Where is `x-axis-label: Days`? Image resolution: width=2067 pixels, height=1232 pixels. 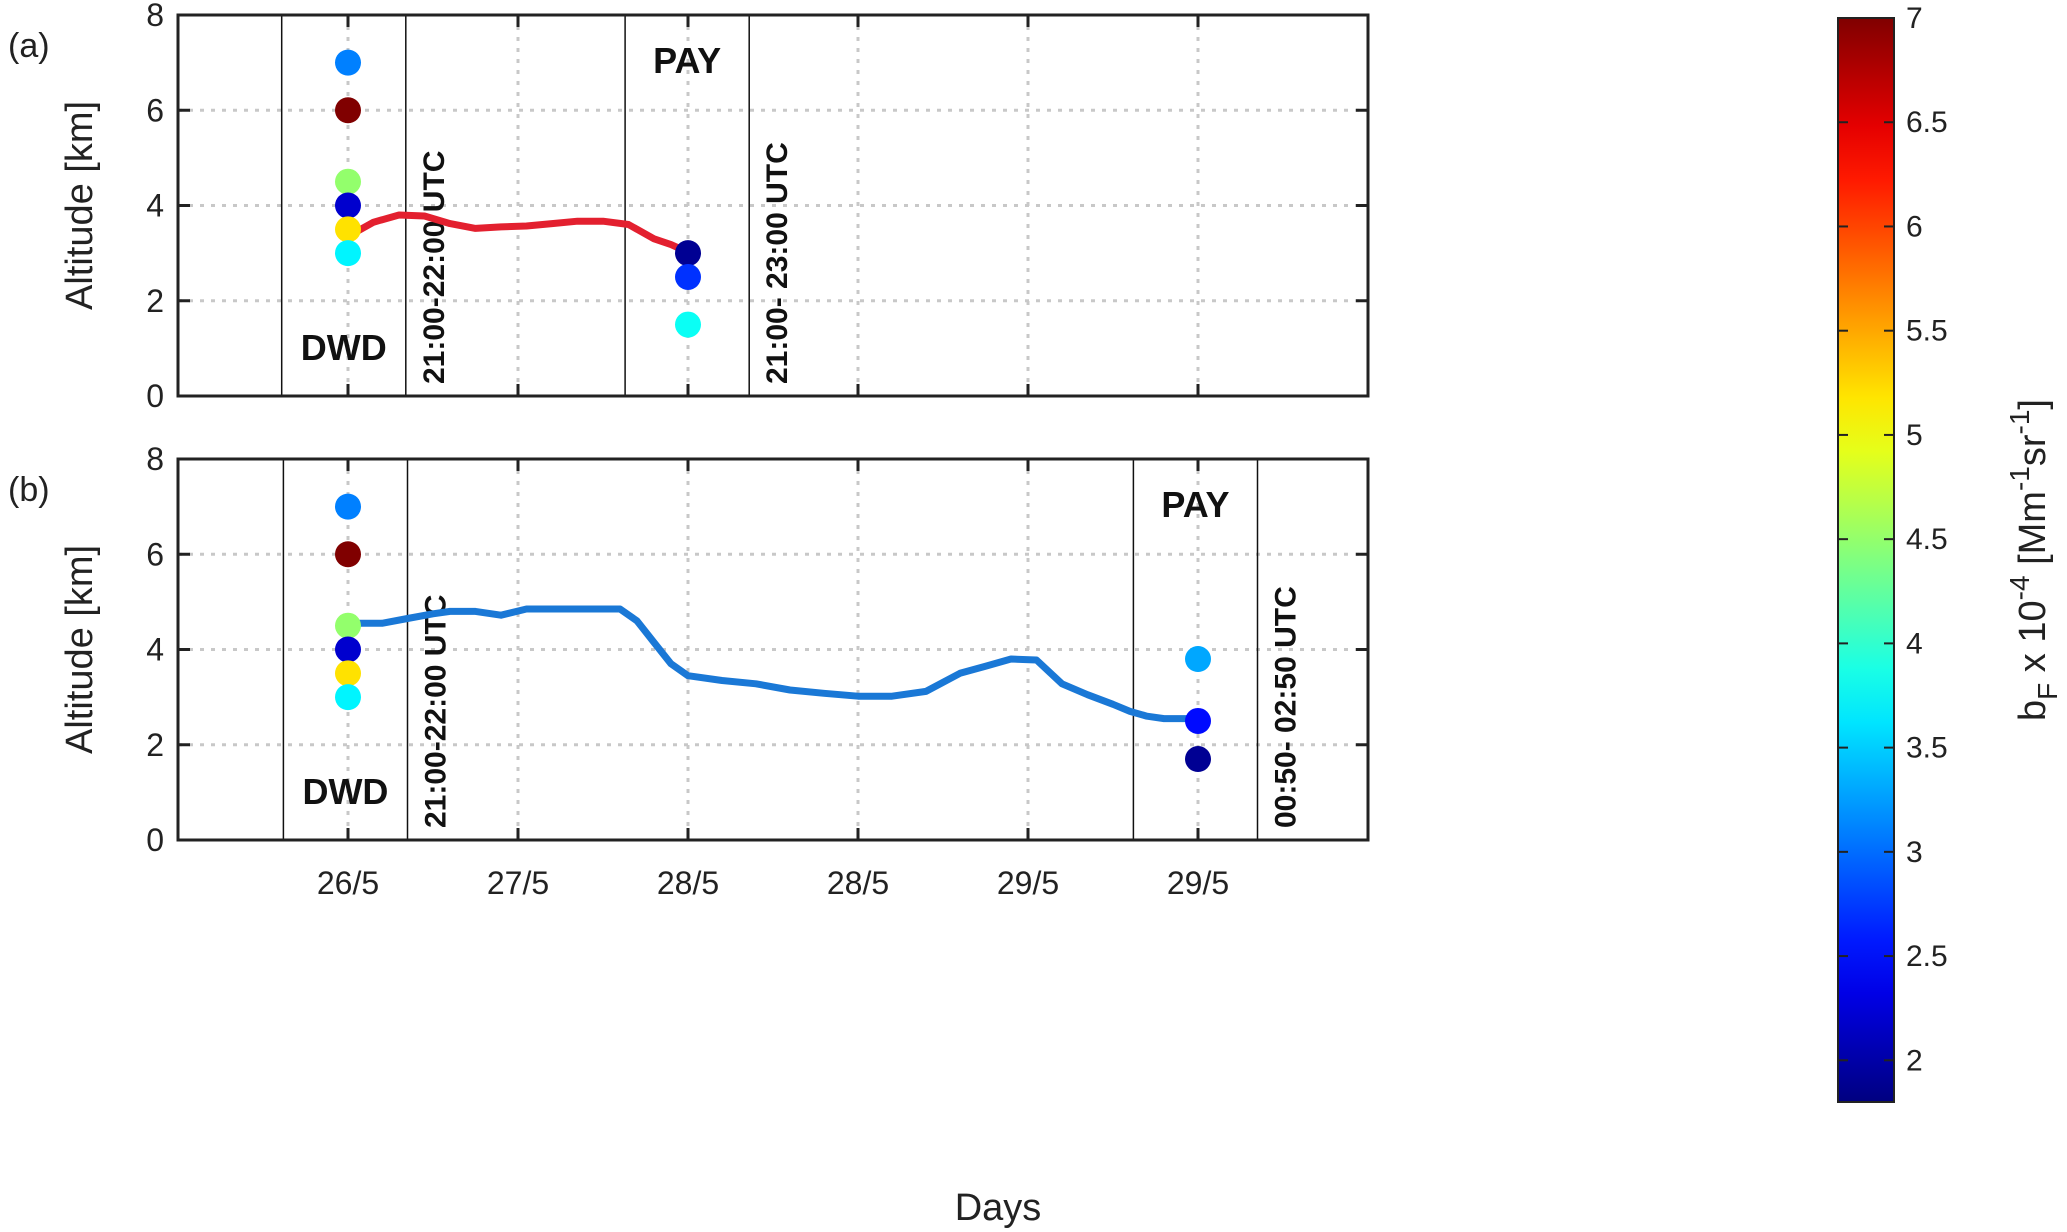 x-axis-label: Days is located at coordinates (998, 1208).